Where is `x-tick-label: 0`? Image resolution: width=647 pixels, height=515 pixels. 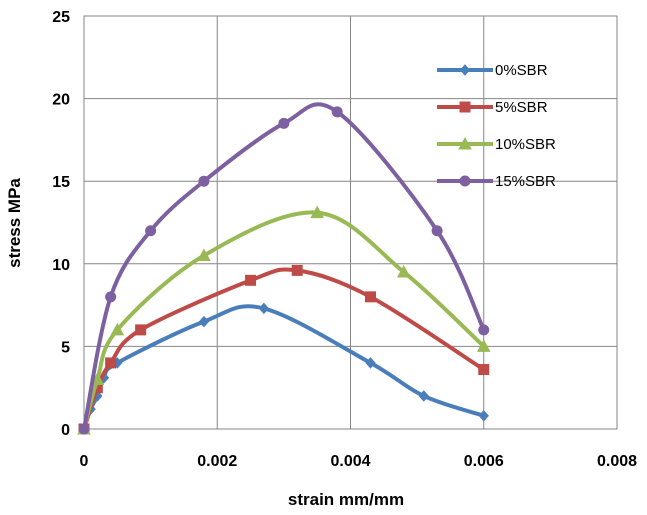 x-tick-label: 0 is located at coordinates (84, 461).